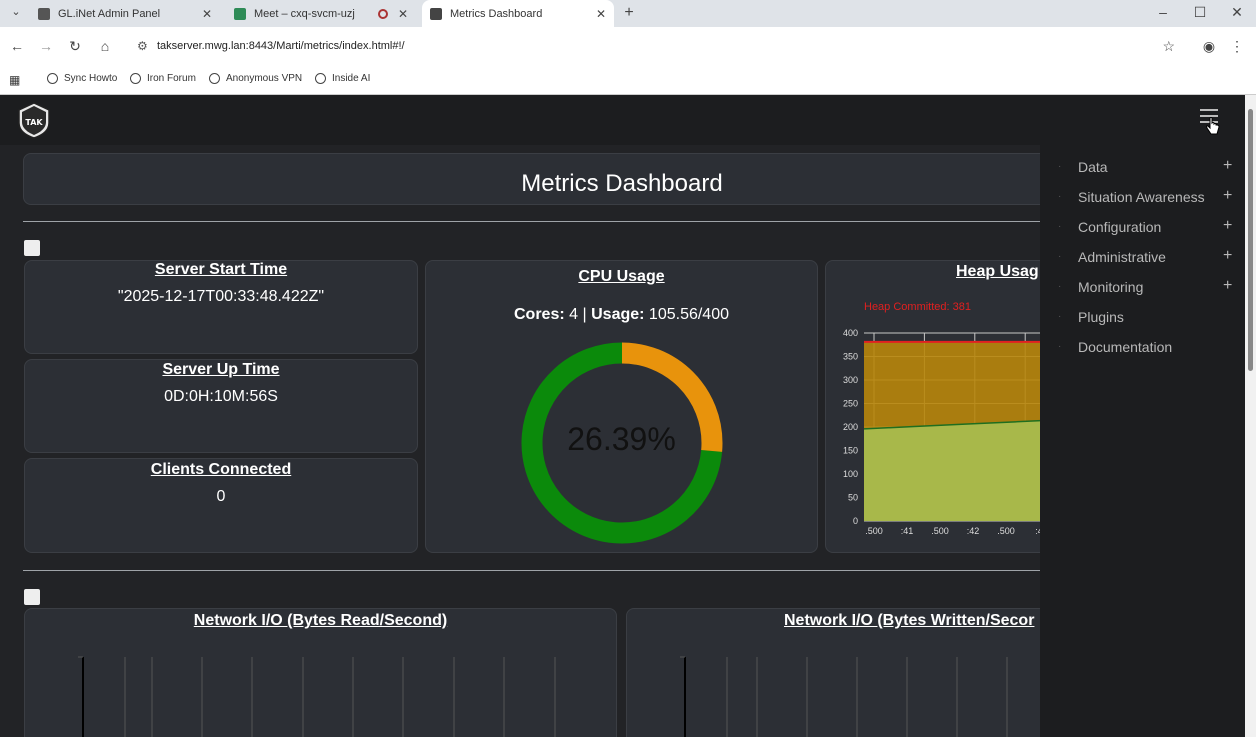 This screenshot has width=1256, height=737. I want to click on back-arrow-icon: ←, so click(17, 46).